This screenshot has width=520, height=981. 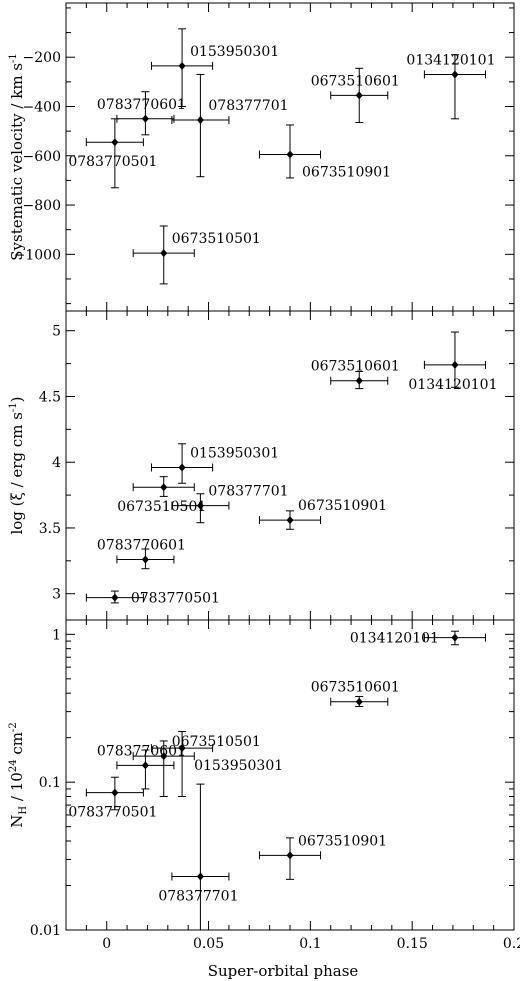 What do you see at coordinates (17, 821) in the screenshot?
I see `y-axis-title-part: N` at bounding box center [17, 821].